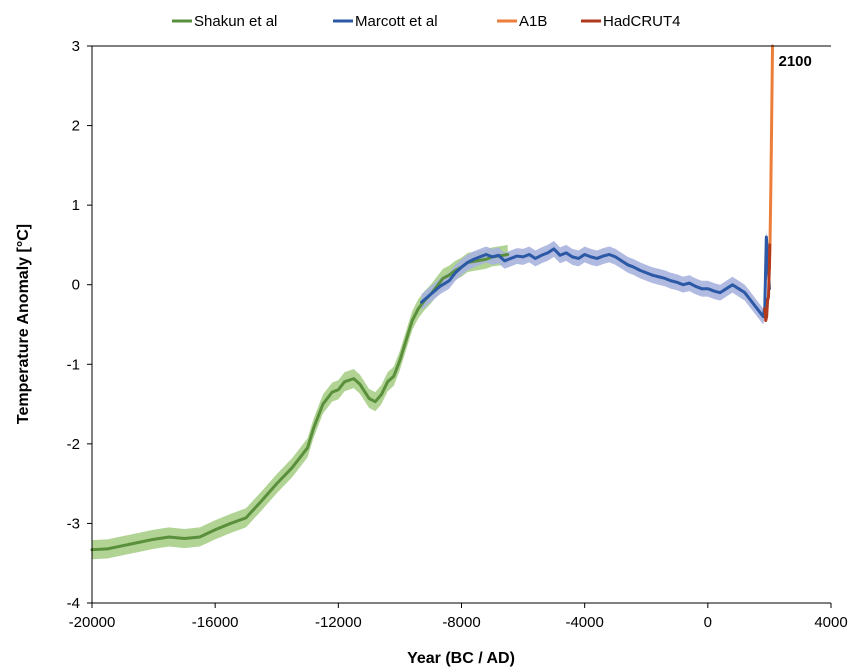 This screenshot has height=669, width=849. What do you see at coordinates (73, 444) in the screenshot?
I see `y-tick-label: -2` at bounding box center [73, 444].